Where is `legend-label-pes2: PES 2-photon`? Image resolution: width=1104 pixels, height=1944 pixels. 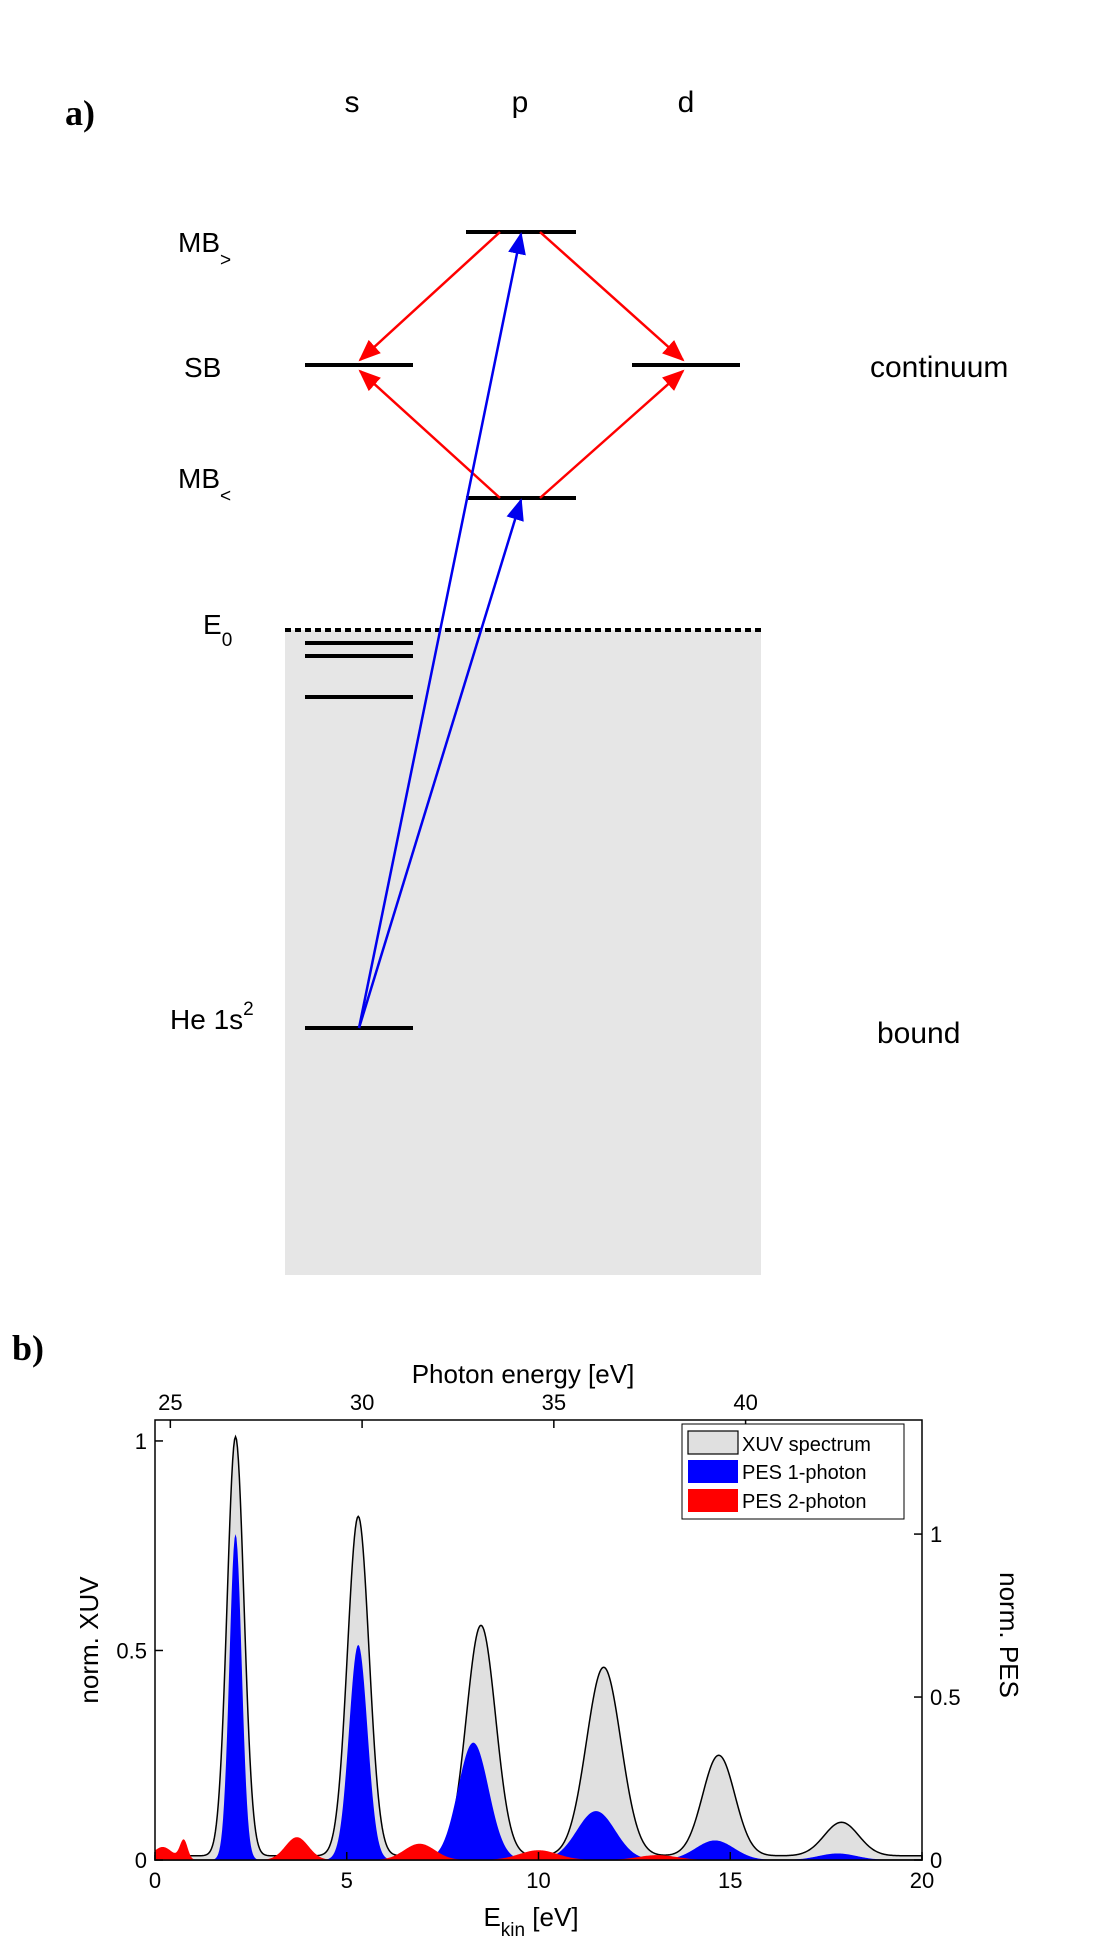
legend-label-pes2: PES 2-photon is located at coordinates (804, 1502).